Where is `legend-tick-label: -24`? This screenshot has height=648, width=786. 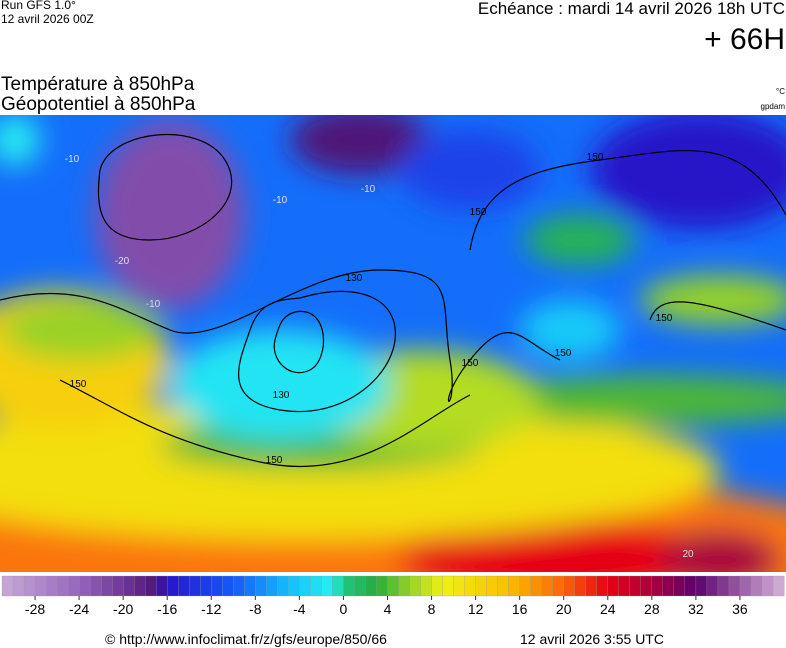 legend-tick-label: -24 is located at coordinates (79, 609).